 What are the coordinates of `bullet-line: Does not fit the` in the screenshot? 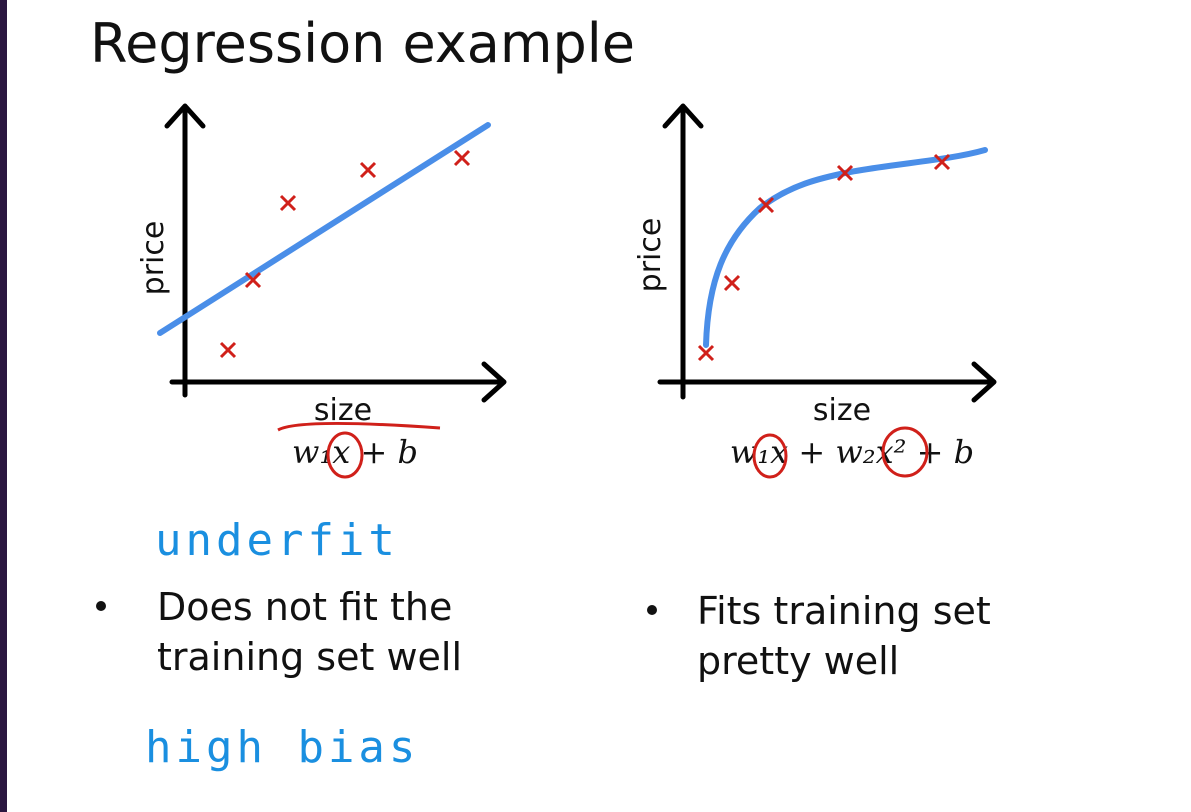 It's located at (304, 607).